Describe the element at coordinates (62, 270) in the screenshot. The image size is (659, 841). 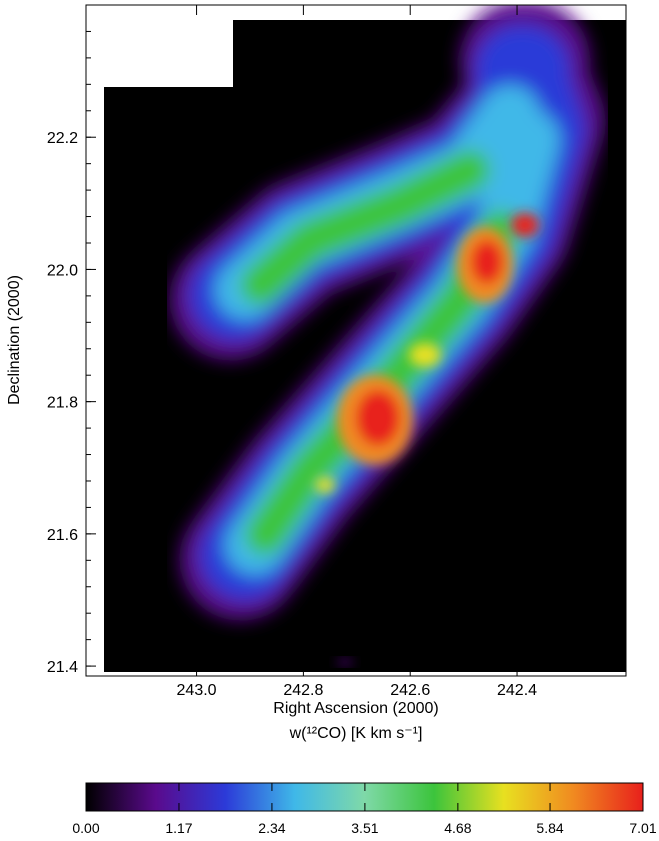
I see `y-tick-label: 22.0` at that location.